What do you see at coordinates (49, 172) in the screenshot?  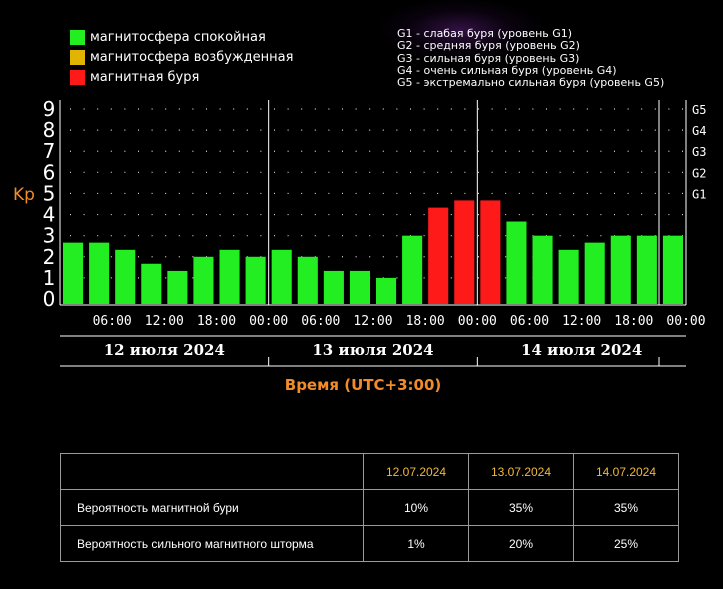 I see `y-tick-label: 6` at bounding box center [49, 172].